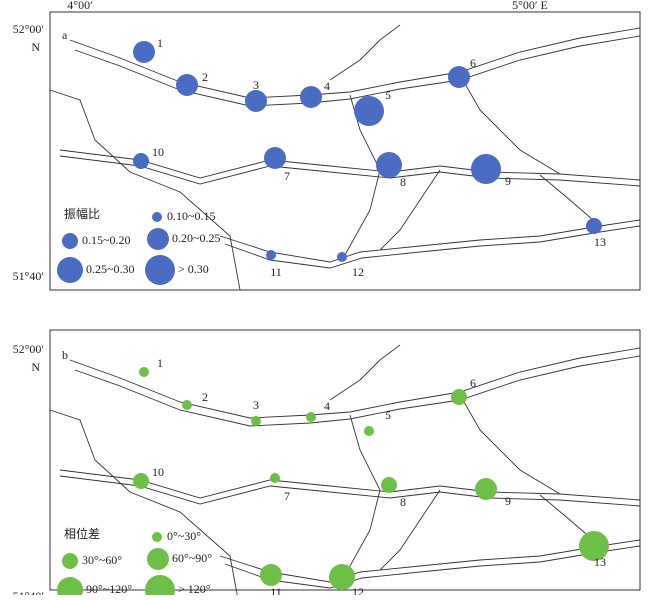 This screenshot has height=600, width=650. What do you see at coordinates (65, 355) in the screenshot?
I see `panel-label: b` at bounding box center [65, 355].